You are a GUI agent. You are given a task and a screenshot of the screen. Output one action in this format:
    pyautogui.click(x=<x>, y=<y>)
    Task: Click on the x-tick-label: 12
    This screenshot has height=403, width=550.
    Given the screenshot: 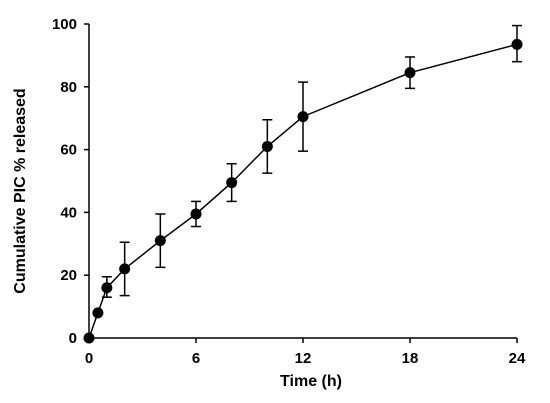 What is the action you would take?
    pyautogui.click(x=303, y=358)
    